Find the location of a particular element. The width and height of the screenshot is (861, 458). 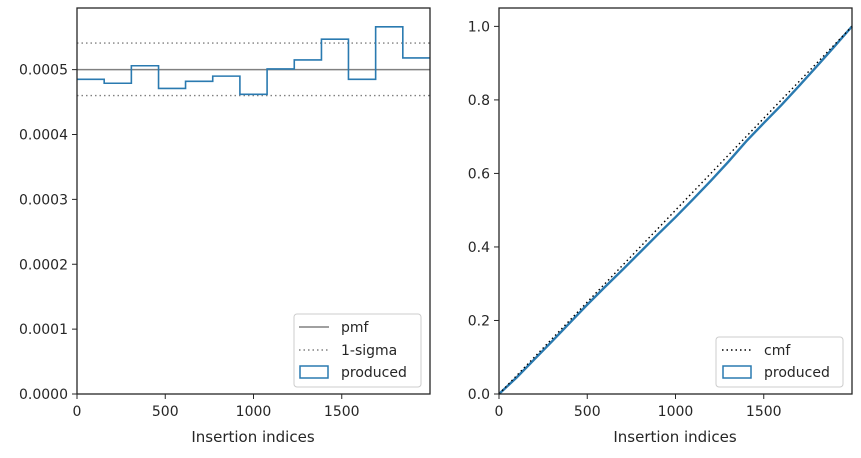

cmf-x-axis-label: Insertion indices is located at coordinates (674, 437).